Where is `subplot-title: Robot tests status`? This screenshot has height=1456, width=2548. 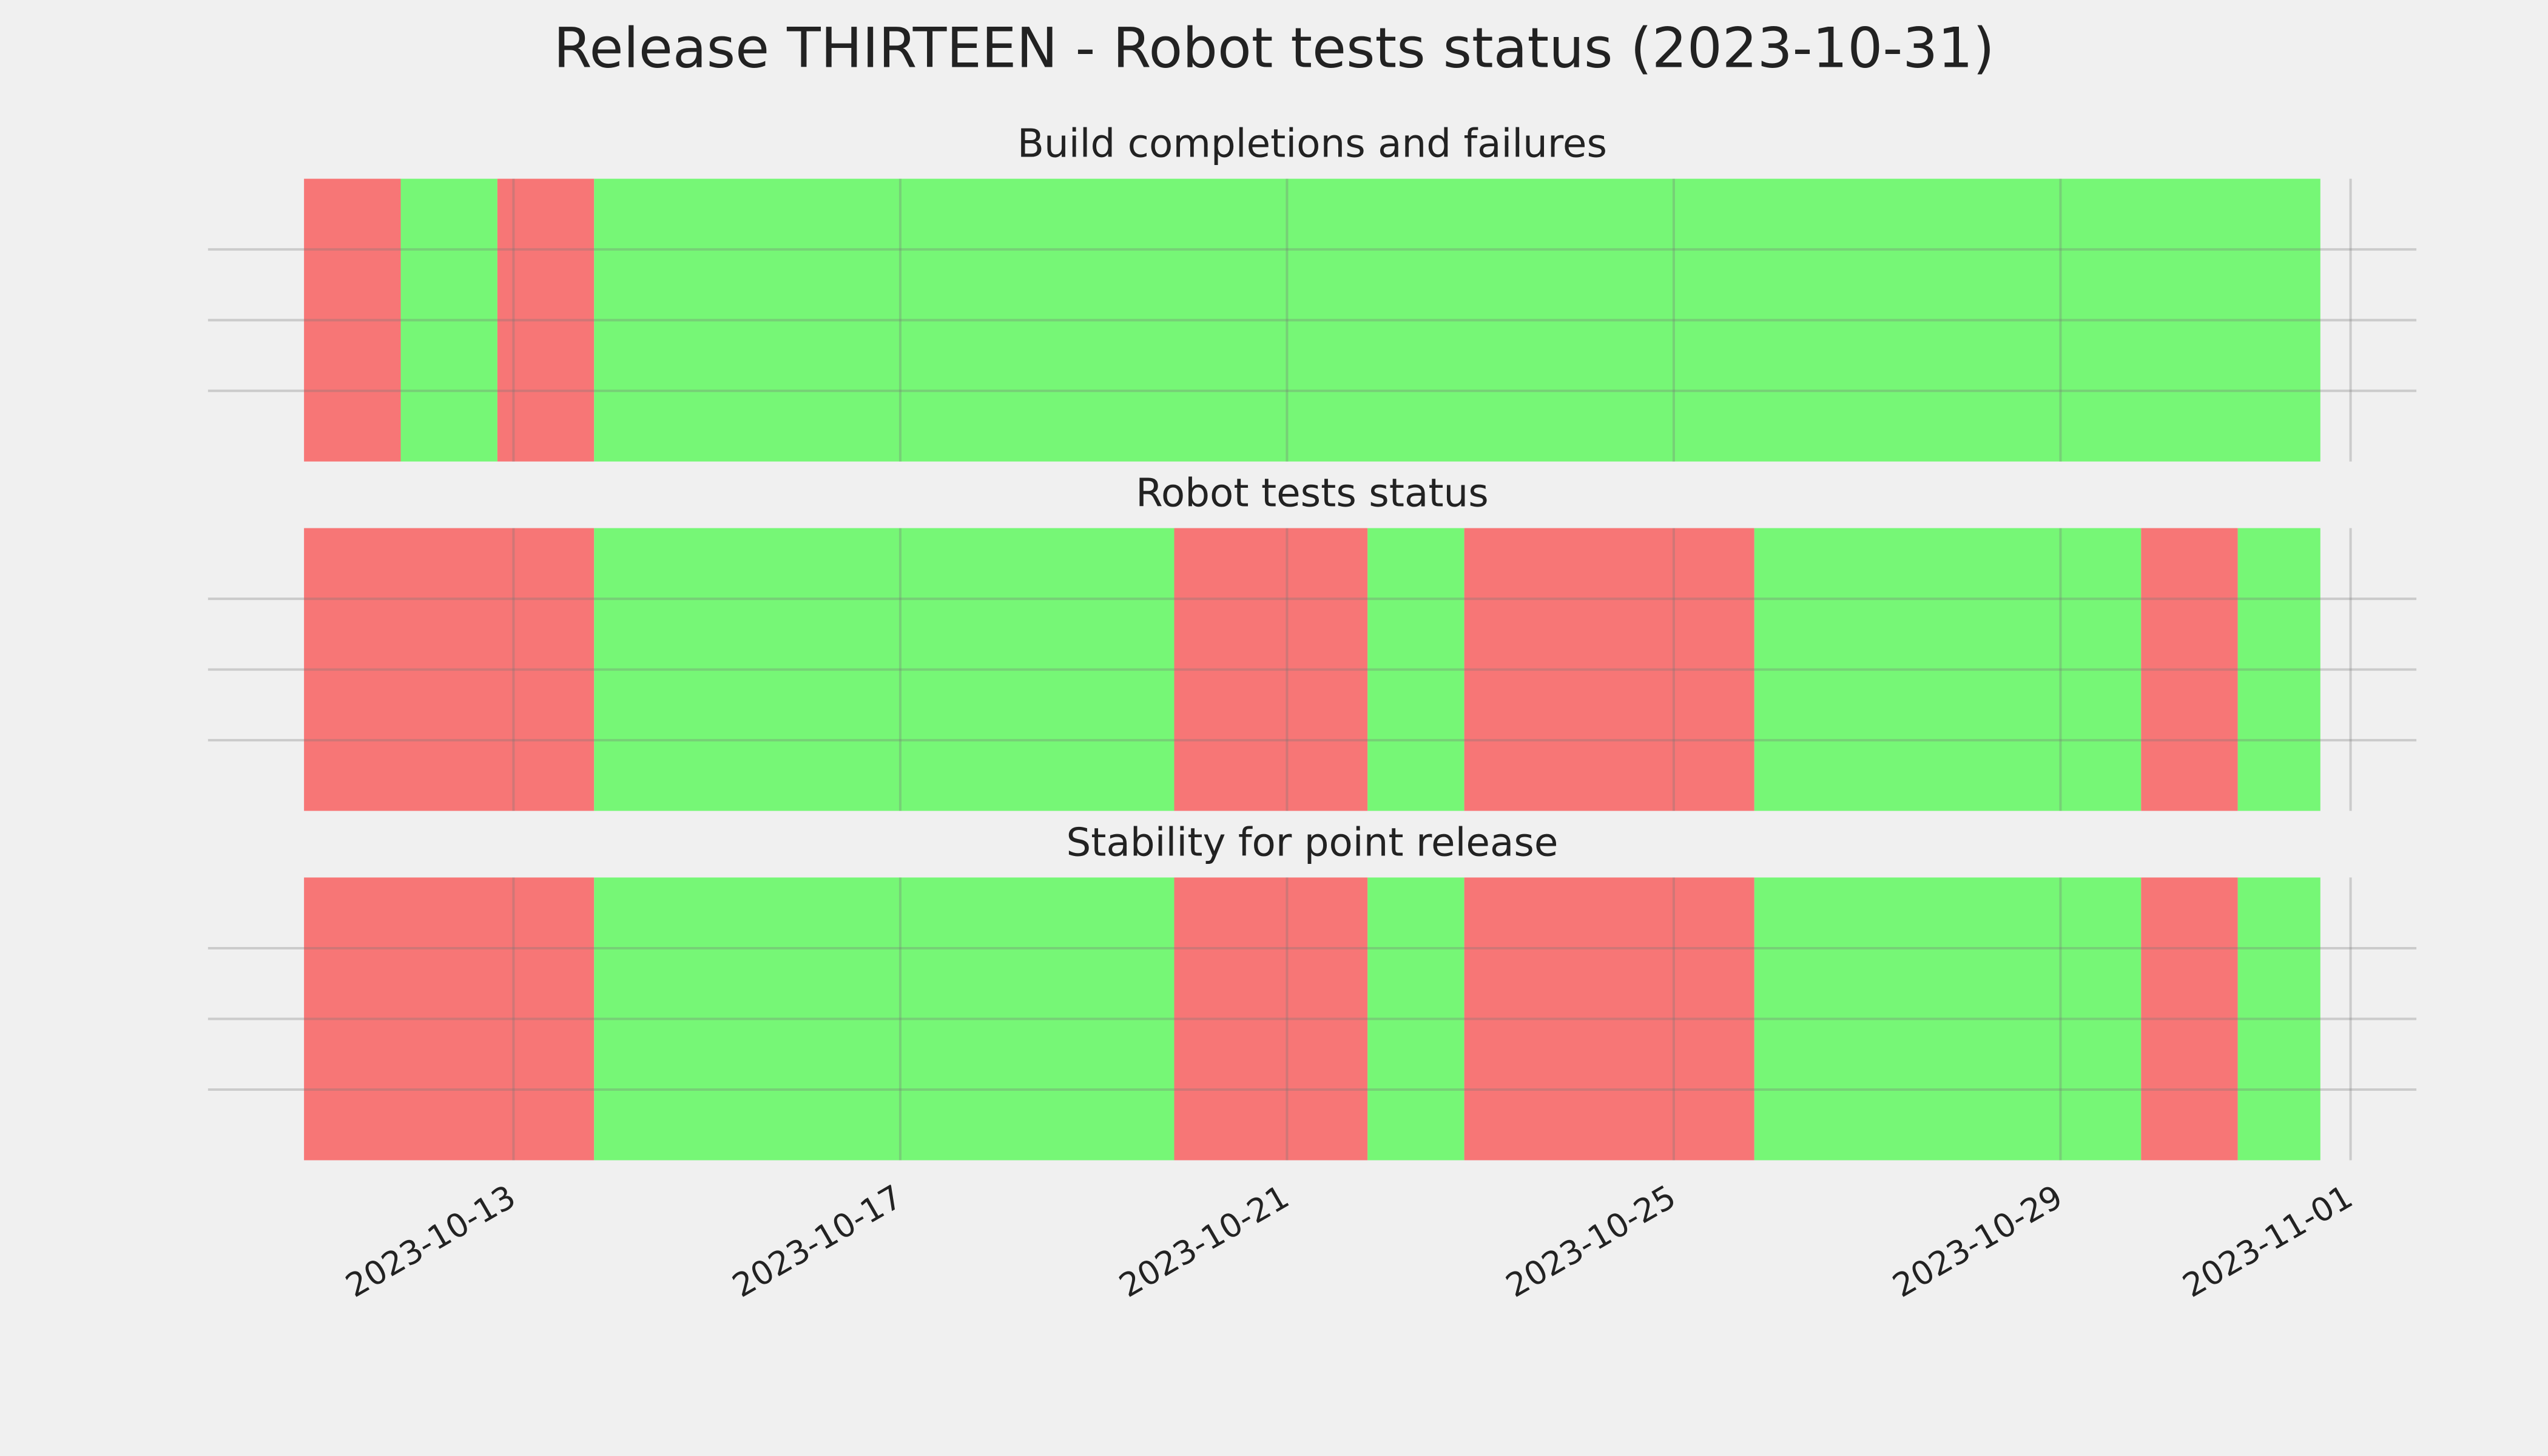 subplot-title: Robot tests status is located at coordinates (1312, 493).